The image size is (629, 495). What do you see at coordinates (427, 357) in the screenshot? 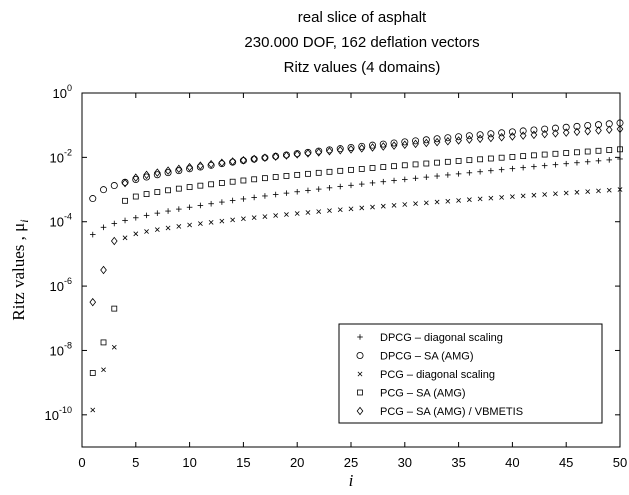
I see `legend-label: DPCG – SA (AMG)` at bounding box center [427, 357].